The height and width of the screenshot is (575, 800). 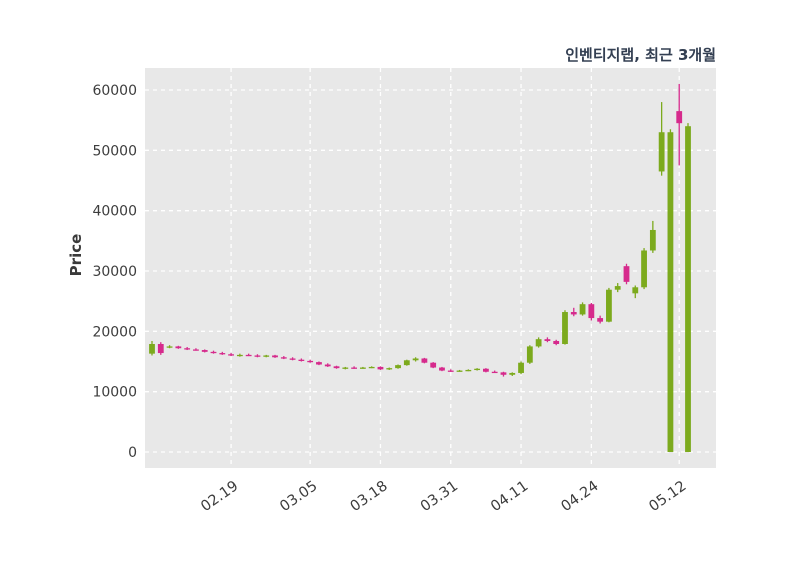 I want to click on x-tick-label: 02.19, so click(x=219, y=496).